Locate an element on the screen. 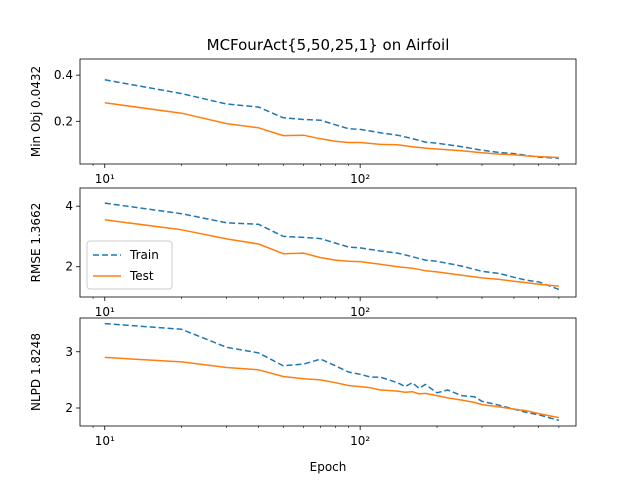 Image resolution: width=640 pixels, height=480 pixels. legend-box is located at coordinates (129, 265).